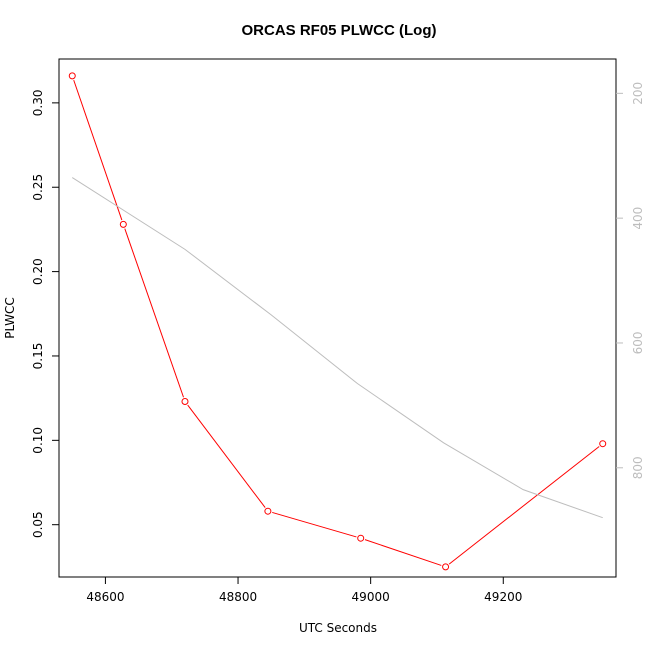 The height and width of the screenshot is (650, 650). What do you see at coordinates (638, 343) in the screenshot?
I see `y2-tick-label-2: 600` at bounding box center [638, 343].